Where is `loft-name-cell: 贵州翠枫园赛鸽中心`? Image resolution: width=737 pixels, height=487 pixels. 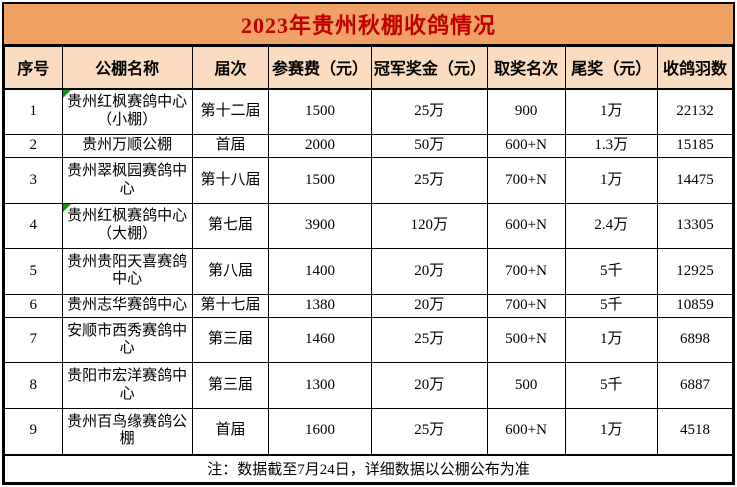 loft-name-cell: 贵州翠枫园赛鸽中心 is located at coordinates (127, 180).